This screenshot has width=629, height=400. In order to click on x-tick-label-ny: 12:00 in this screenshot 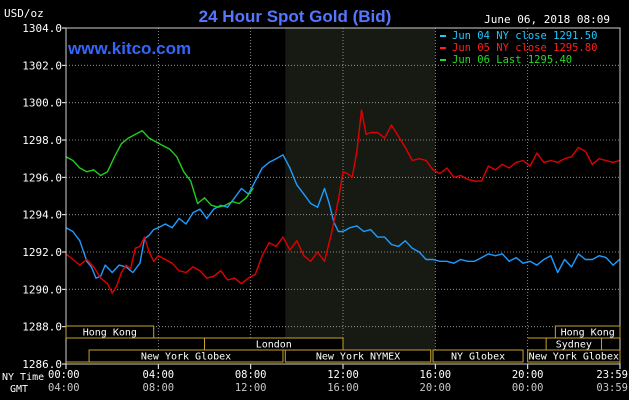, I will do `click(343, 375)`.